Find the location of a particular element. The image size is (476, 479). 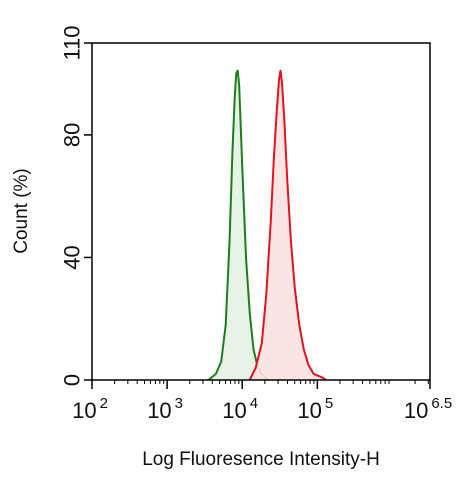

y-tick-label: 110 is located at coordinates (72, 42).